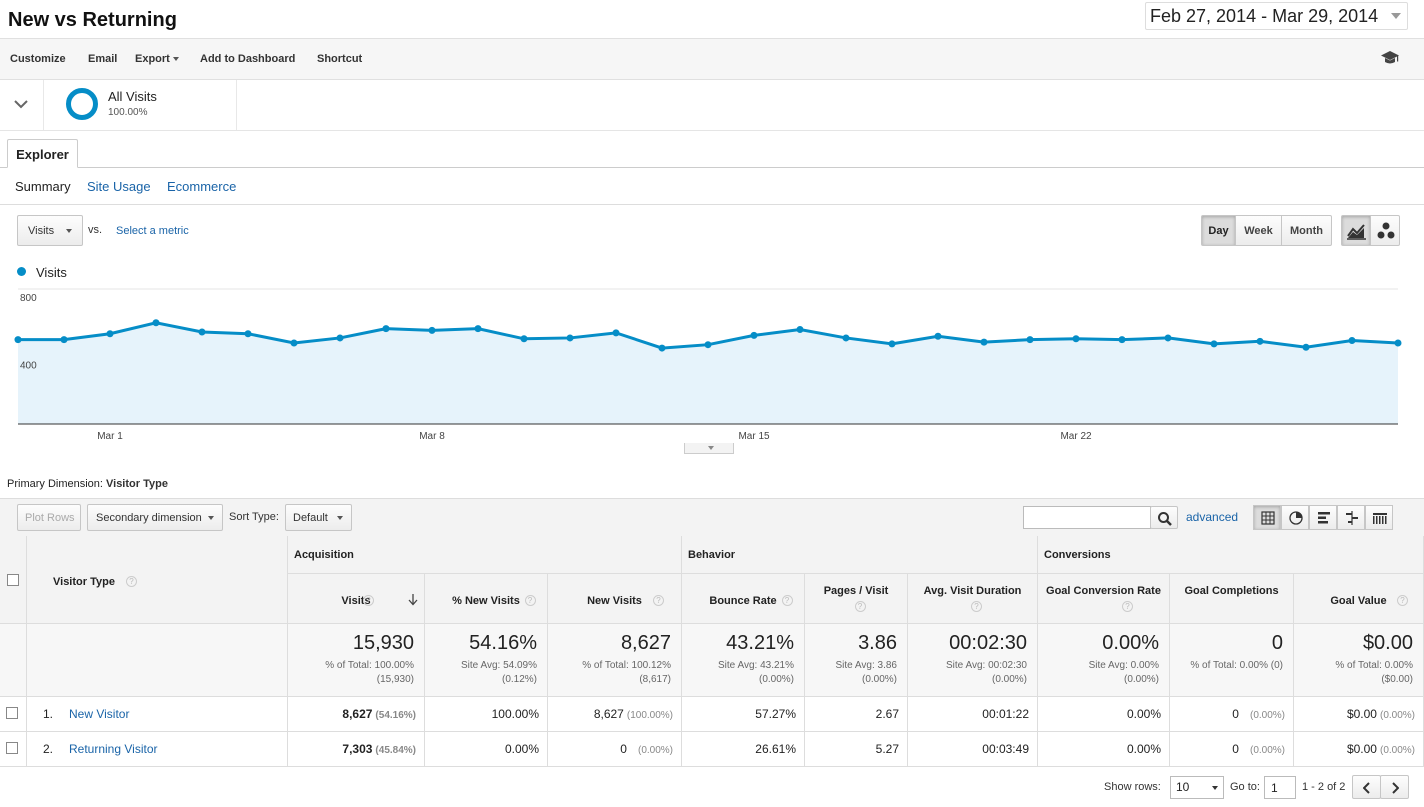 The height and width of the screenshot is (807, 1424). I want to click on select-metric-link: Select a metric, so click(152, 231).